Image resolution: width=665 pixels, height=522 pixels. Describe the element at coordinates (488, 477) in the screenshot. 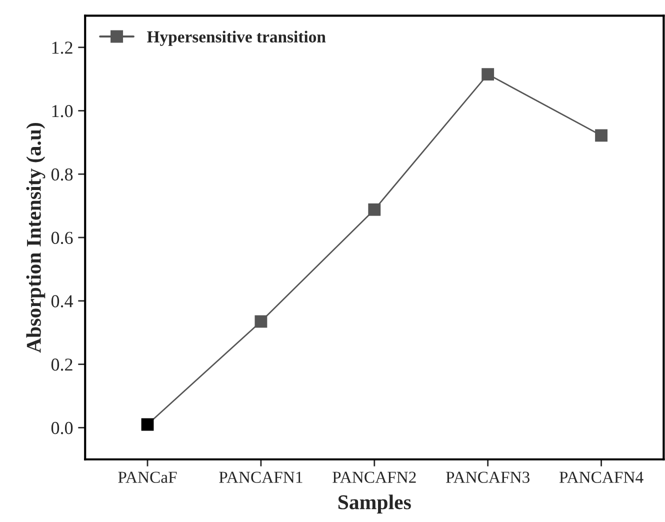

I see `x-tick-label: PANCAFN3` at that location.